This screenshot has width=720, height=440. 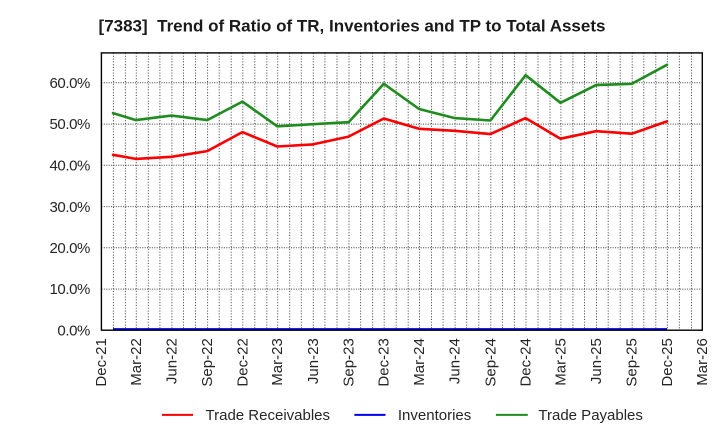 I want to click on svg-text: Jun-25, so click(x=596, y=361).